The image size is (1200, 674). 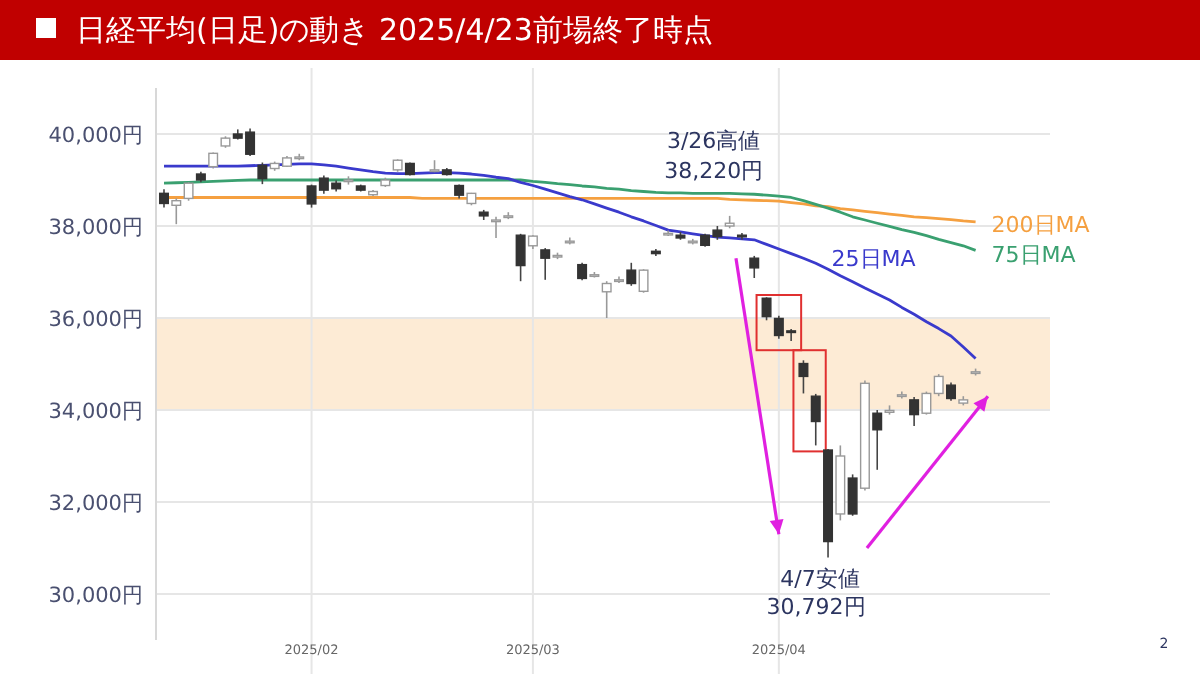 What do you see at coordinates (96, 136) in the screenshot?
I see `y-tick-label: 40,000円` at bounding box center [96, 136].